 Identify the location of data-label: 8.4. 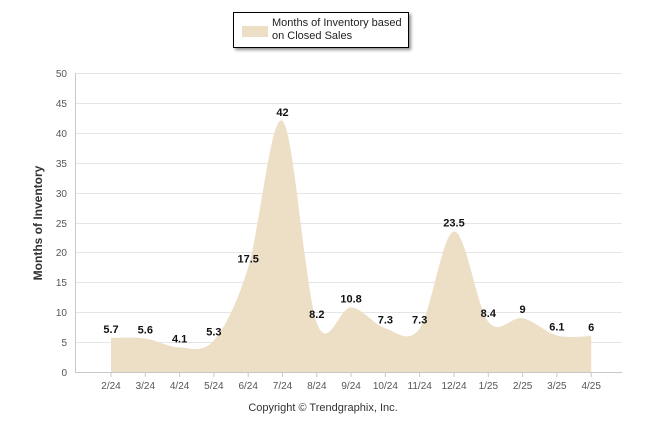
(489, 314).